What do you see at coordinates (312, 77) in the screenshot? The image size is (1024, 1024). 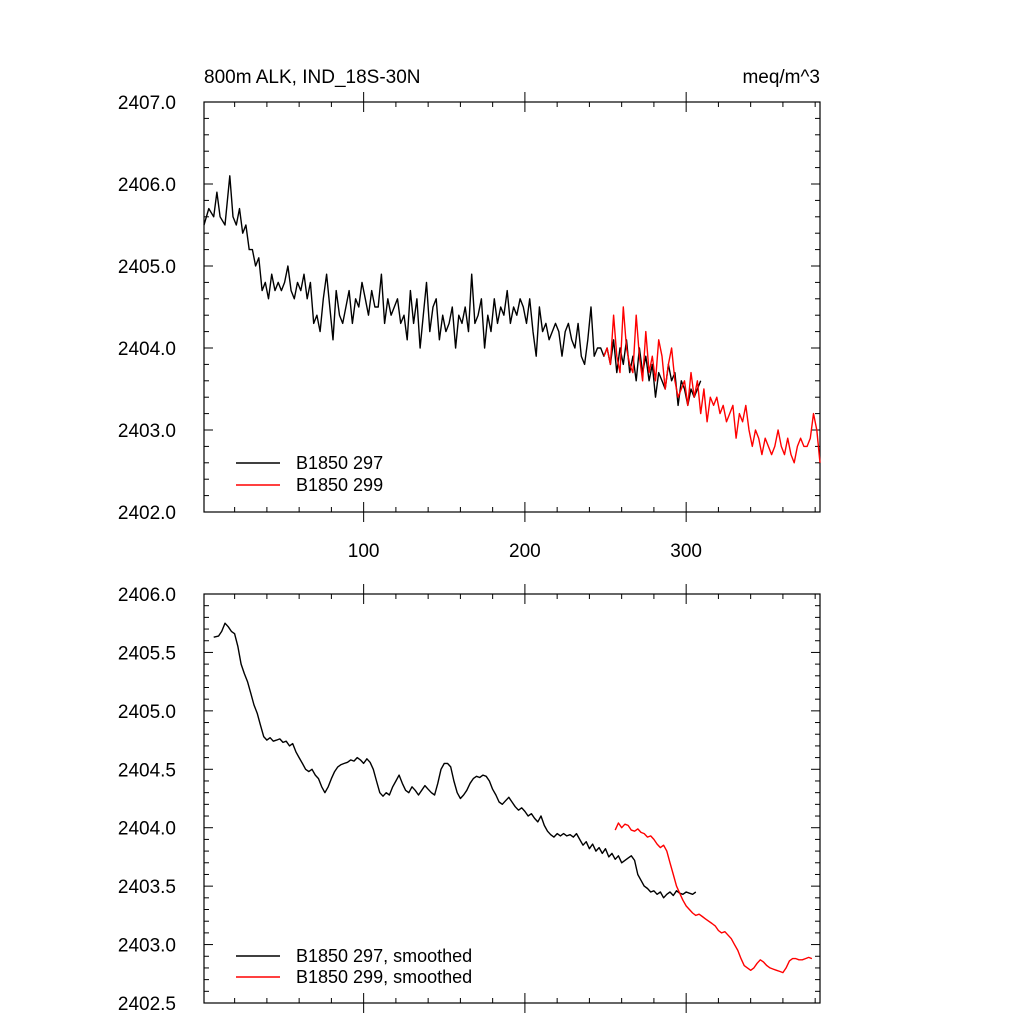 I see `chart-title-left: 800m ALK, IND_18S-30N` at bounding box center [312, 77].